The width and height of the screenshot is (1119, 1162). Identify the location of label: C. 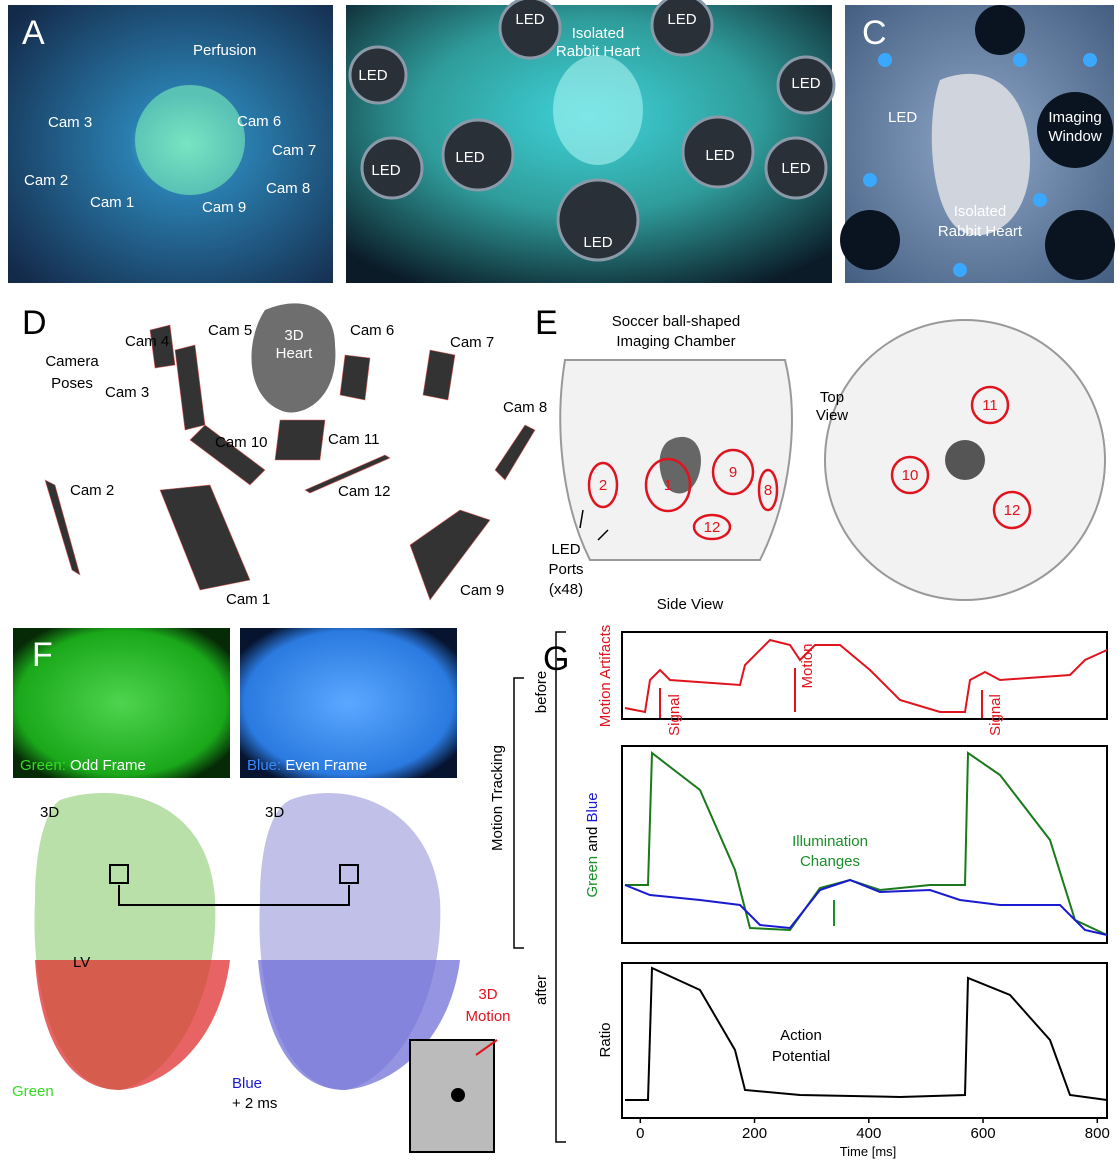
(874, 33).